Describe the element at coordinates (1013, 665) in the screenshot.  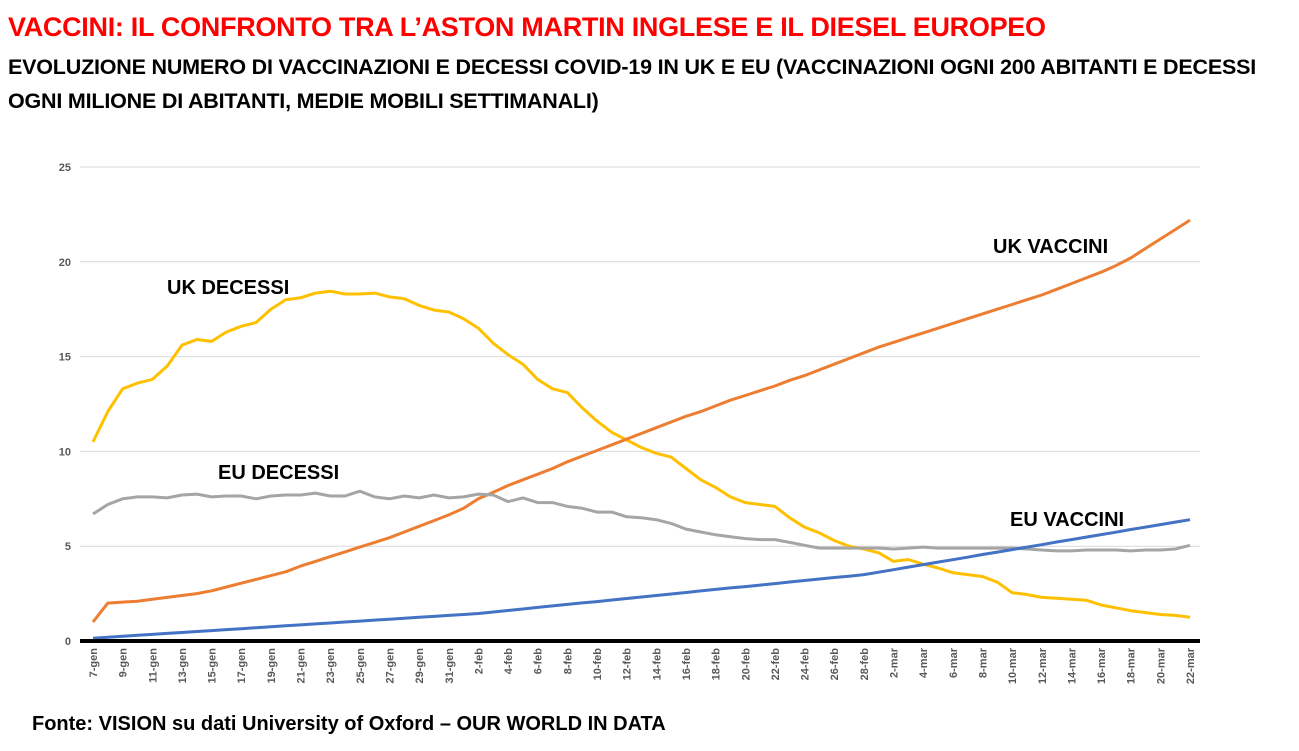
I see `x-tick-label: 10-mar` at that location.